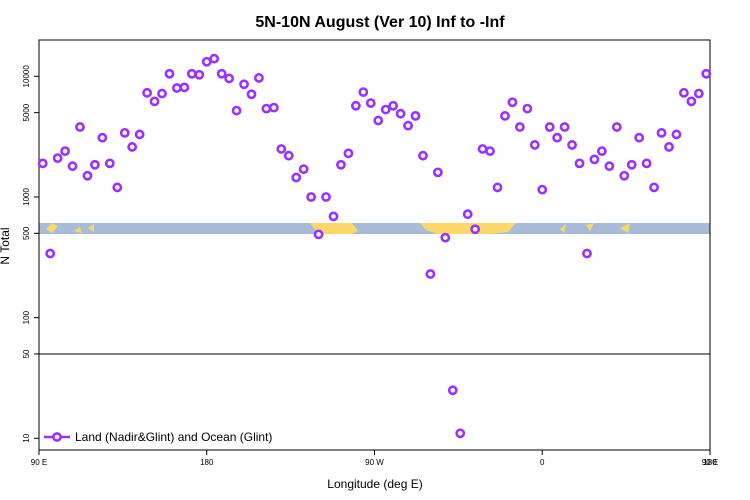  What do you see at coordinates (26, 197) in the screenshot?
I see `y-tick-label: 1000` at bounding box center [26, 197].